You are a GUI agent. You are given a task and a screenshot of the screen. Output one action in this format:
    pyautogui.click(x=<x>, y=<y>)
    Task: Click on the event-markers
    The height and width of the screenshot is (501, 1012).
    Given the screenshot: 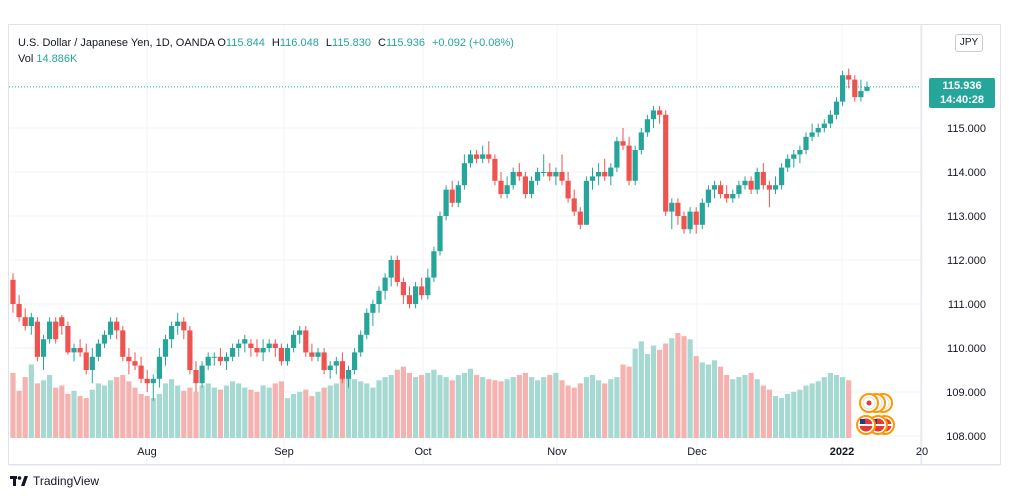 What is the action you would take?
    pyautogui.click(x=875, y=414)
    